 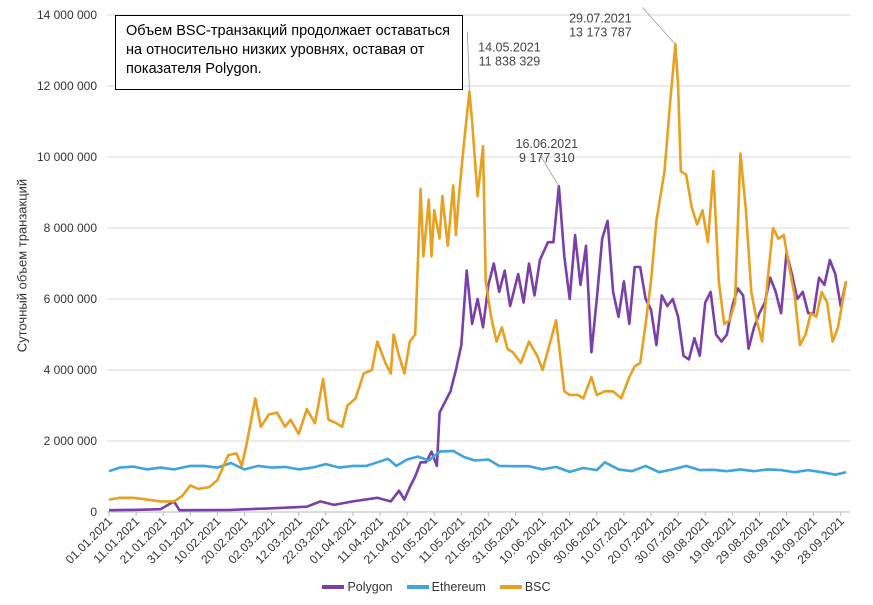 What do you see at coordinates (67, 15) in the screenshot?
I see `y-tick-label: 14 000 000` at bounding box center [67, 15].